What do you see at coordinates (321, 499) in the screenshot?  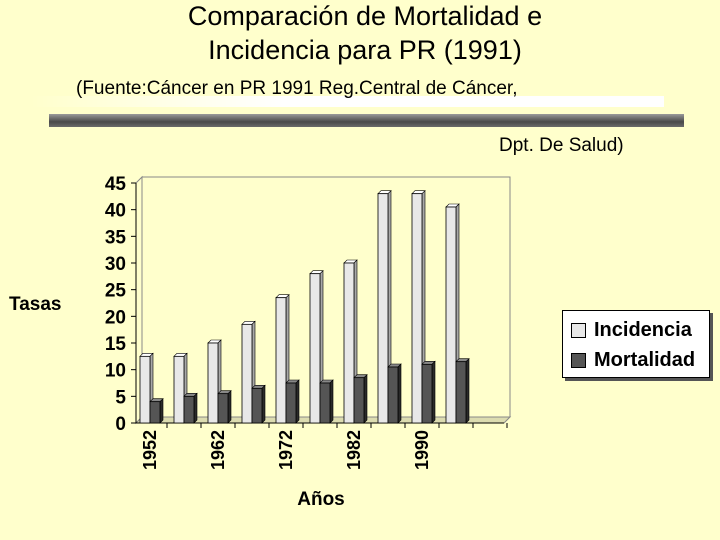 I see `x-axis-title: Años` at bounding box center [321, 499].